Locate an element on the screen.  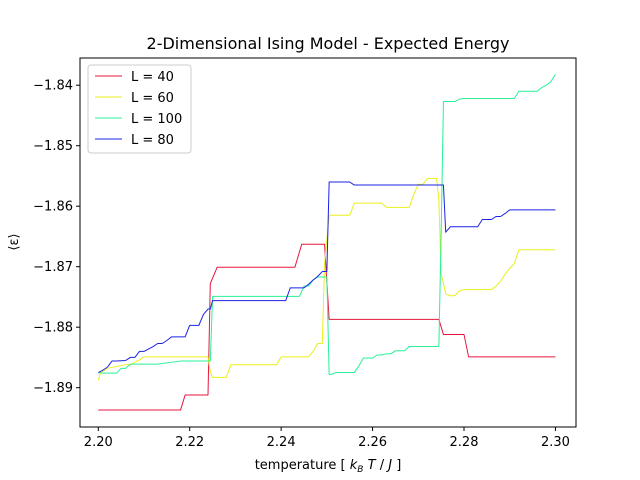
legend-label: L = 40 is located at coordinates (152, 77).